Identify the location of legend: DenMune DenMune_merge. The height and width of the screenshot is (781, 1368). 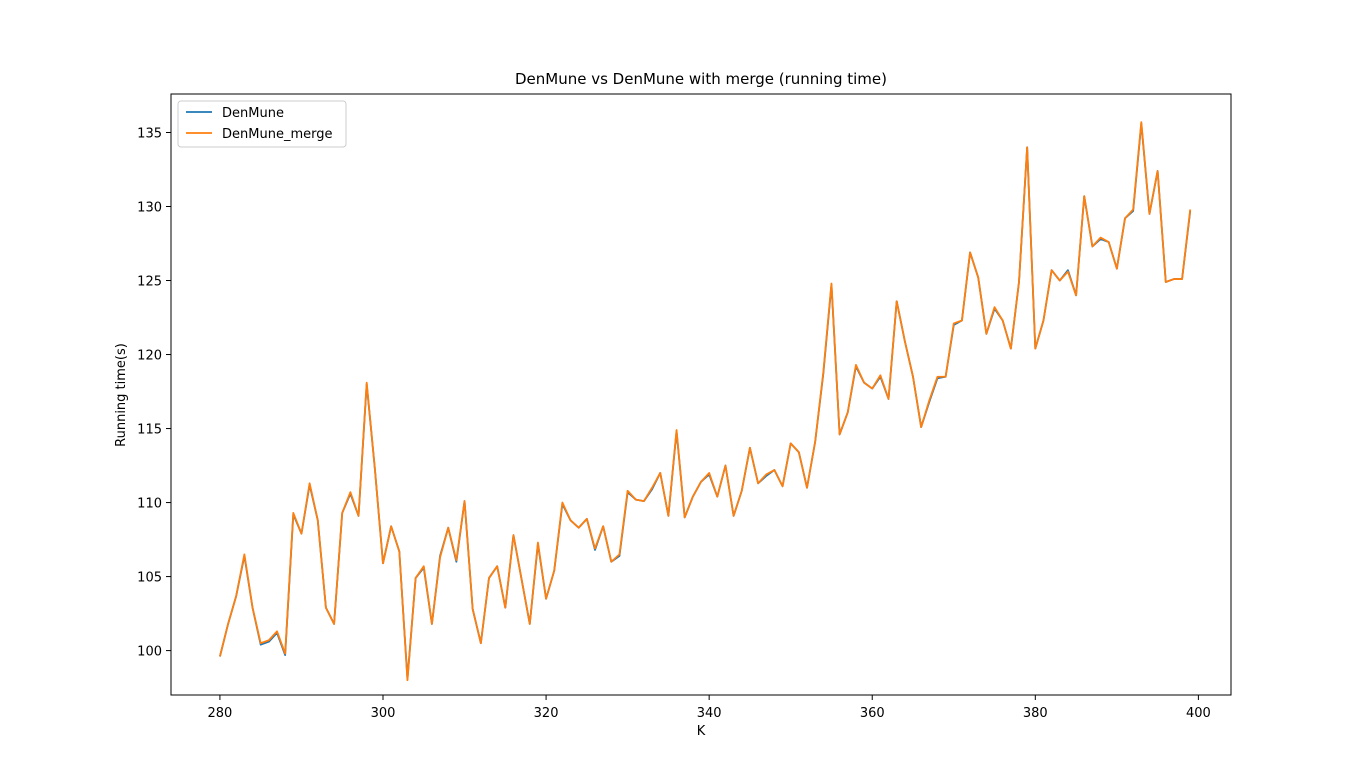
(262, 124).